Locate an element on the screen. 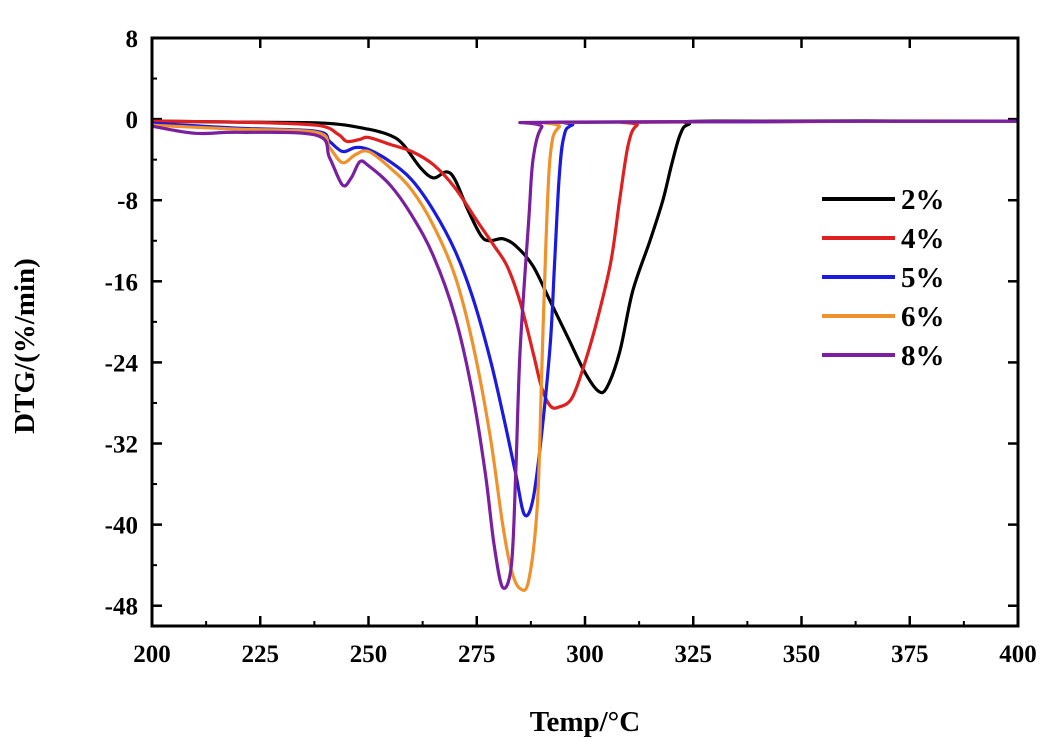  y-tick-label: -48 is located at coordinates (121, 607).